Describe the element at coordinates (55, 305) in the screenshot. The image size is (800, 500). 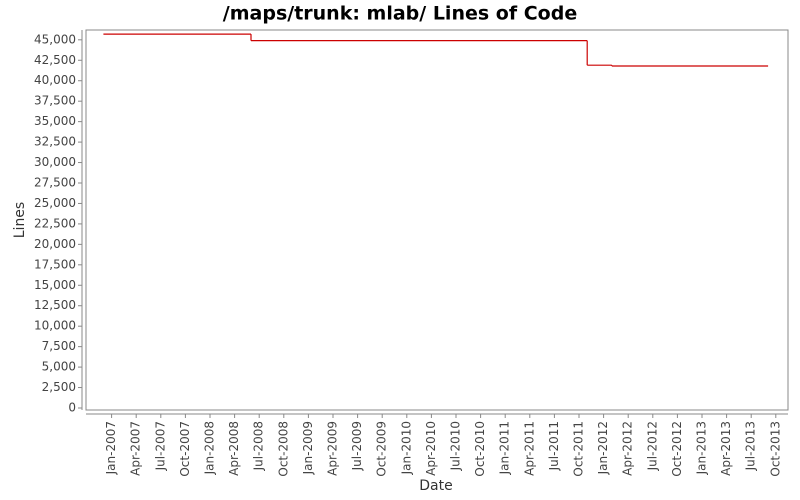
I see `y-tick-label: 12,500` at that location.